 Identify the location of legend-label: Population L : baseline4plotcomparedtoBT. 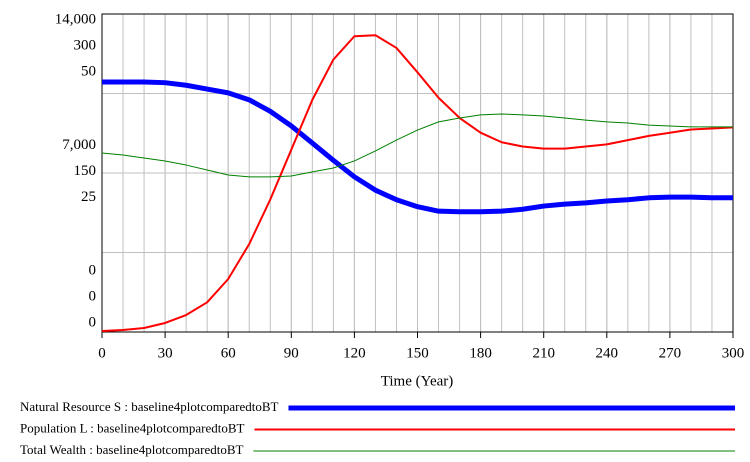
(132, 427).